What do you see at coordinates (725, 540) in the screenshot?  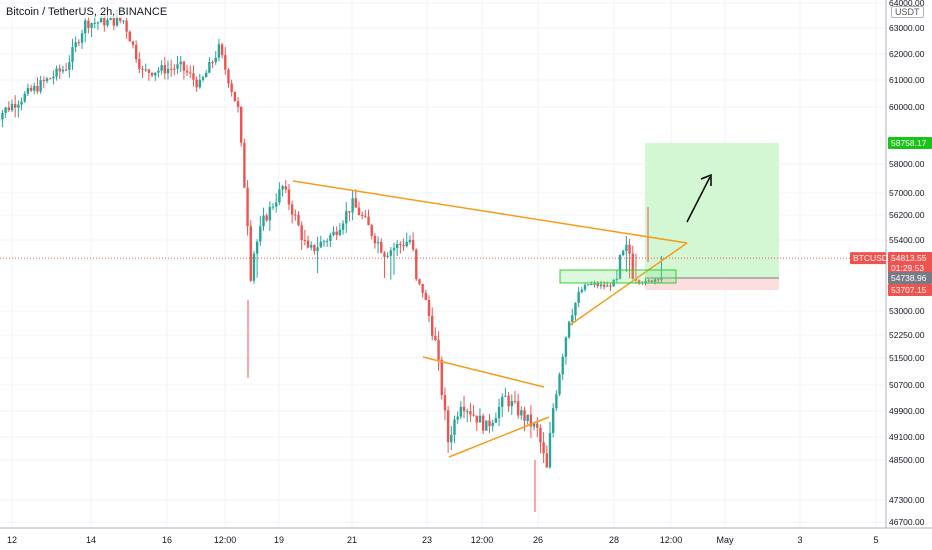 I see `time-tick-label: May` at bounding box center [725, 540].